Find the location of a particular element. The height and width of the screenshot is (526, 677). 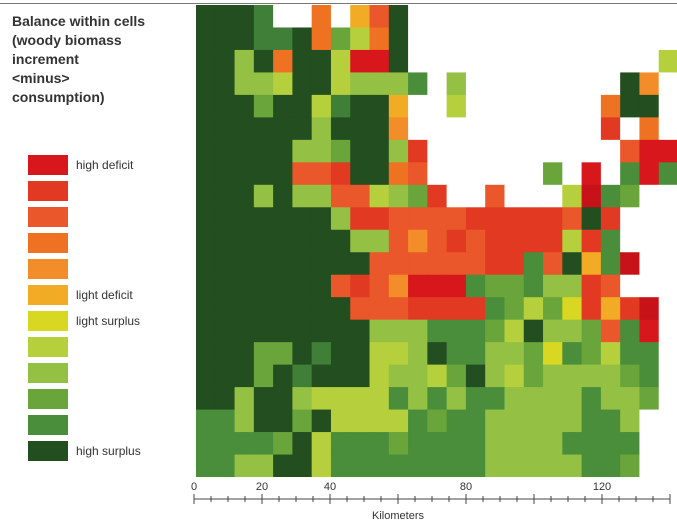

scale-tick-80: 80 is located at coordinates (466, 487).